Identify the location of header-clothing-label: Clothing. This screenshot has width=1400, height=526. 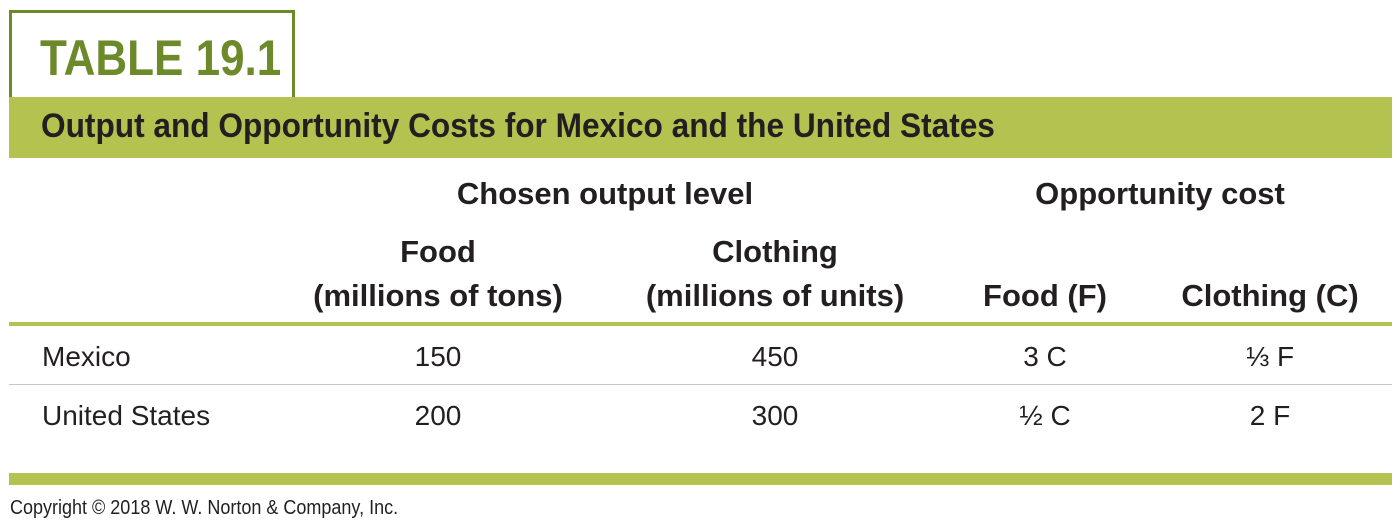
(775, 251).